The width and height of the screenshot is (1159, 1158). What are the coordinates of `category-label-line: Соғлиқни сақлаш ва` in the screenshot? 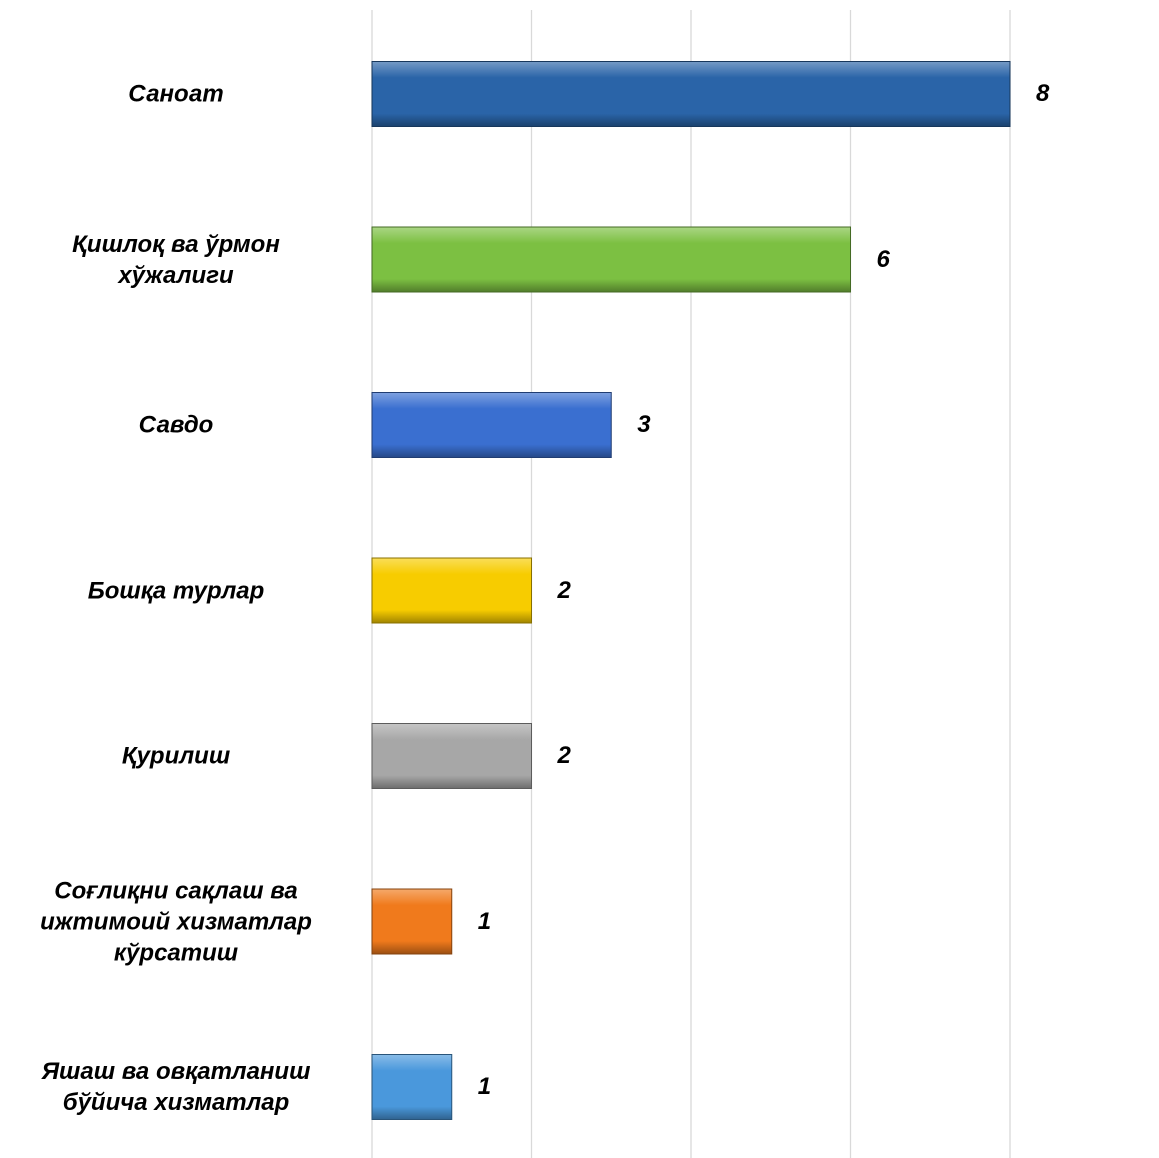 It's located at (176, 890).